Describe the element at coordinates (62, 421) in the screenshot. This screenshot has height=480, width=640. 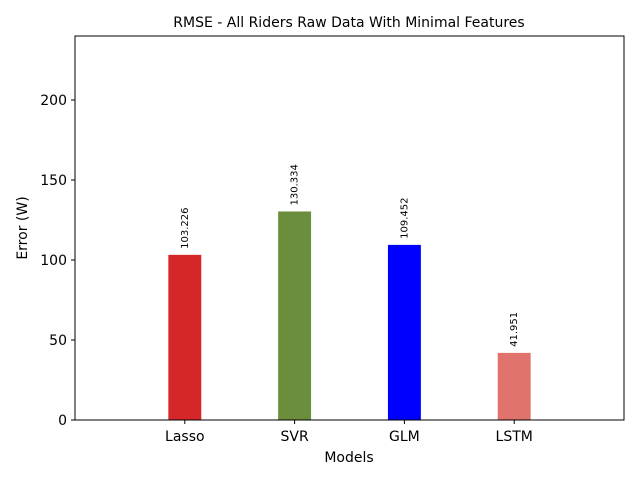
I see `y-tick-label-0: 0` at that location.